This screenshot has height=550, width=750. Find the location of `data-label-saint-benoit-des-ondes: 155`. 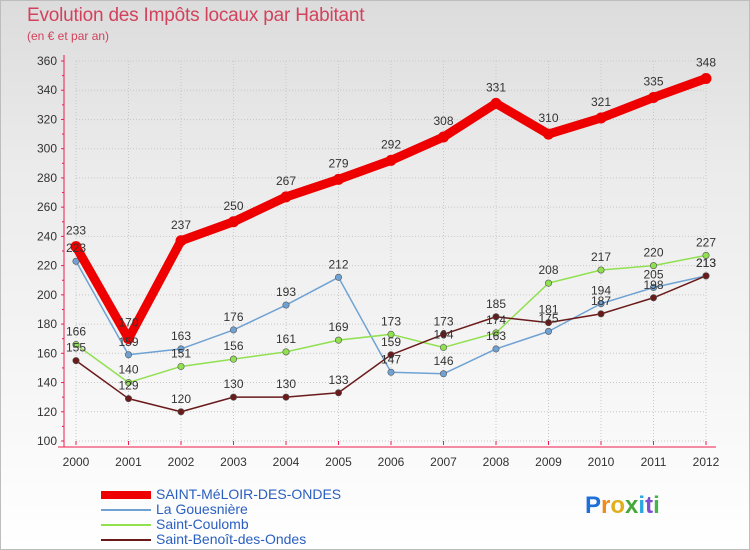

data-label-saint-benoit-des-ondes: 155 is located at coordinates (76, 348).